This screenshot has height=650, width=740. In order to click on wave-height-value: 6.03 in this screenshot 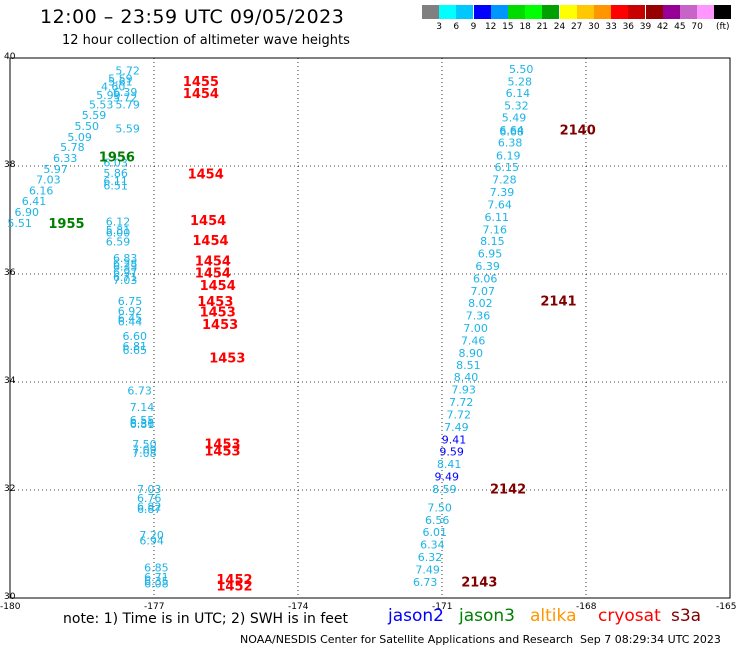, I will do `click(115, 162)`.